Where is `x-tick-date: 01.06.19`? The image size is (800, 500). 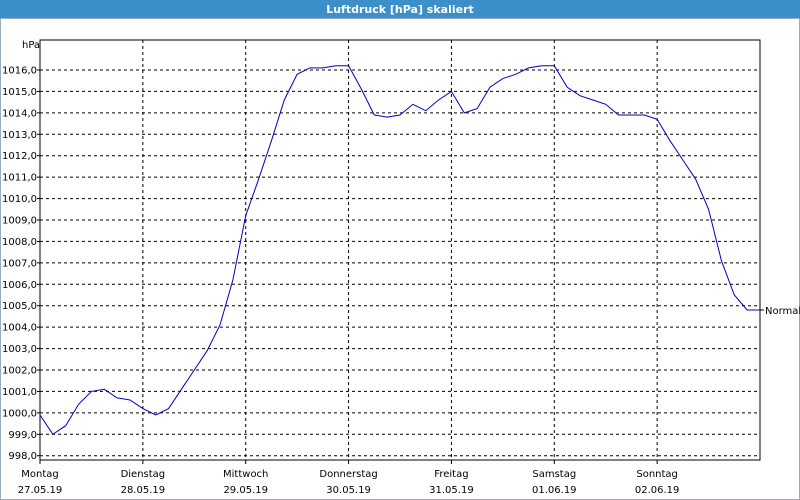 x-tick-date: 01.06.19 is located at coordinates (554, 490).